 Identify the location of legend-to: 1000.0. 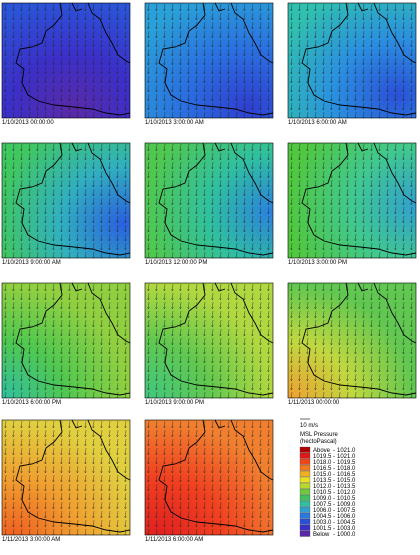
(346, 535).